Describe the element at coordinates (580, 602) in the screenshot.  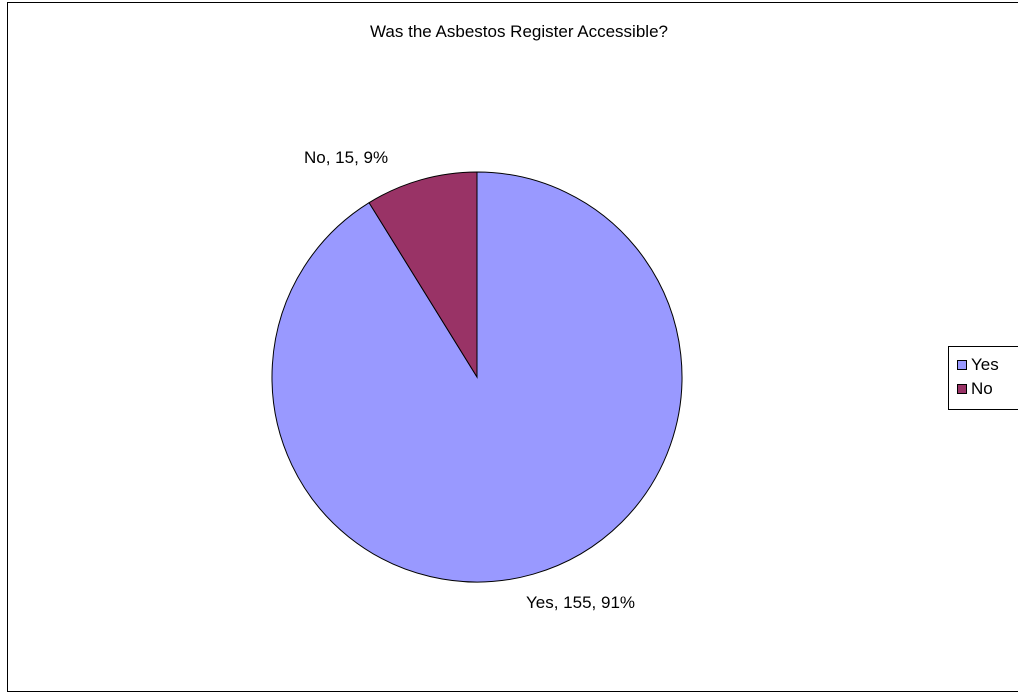
I see `data-label-yes: Yes, 155, 91%` at that location.